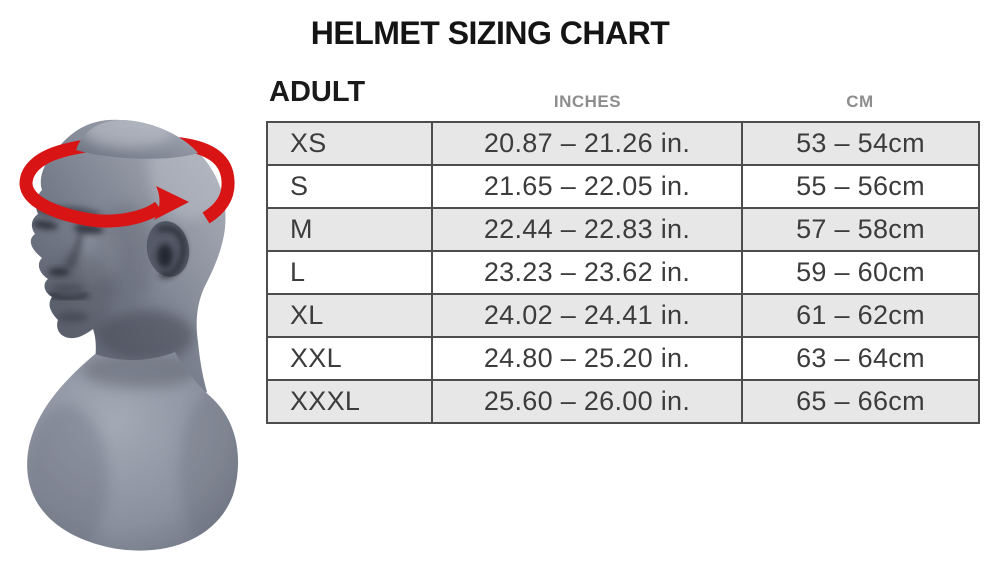  Describe the element at coordinates (587, 229) in the screenshot. I see `inches-cell: 22.44 – 22.83 in.` at that location.